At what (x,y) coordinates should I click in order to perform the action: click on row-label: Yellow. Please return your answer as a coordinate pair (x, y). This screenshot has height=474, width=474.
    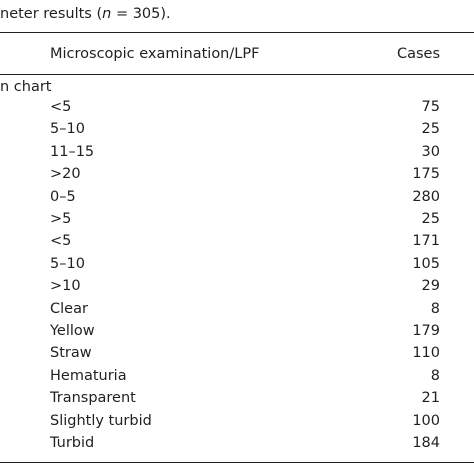
    Looking at the image, I should click on (72, 331).